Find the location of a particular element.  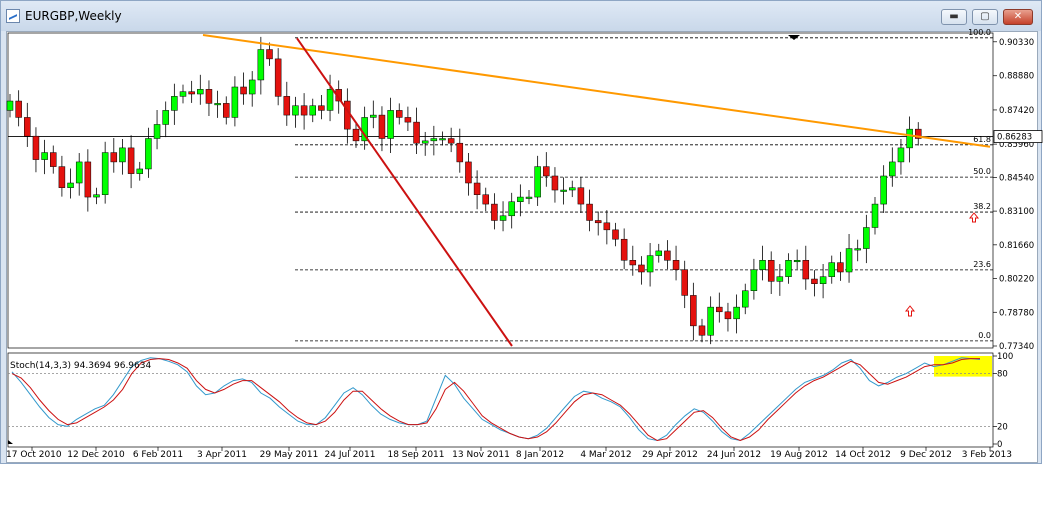

time-axis-label: 6 Feb 2011 is located at coordinates (158, 455).